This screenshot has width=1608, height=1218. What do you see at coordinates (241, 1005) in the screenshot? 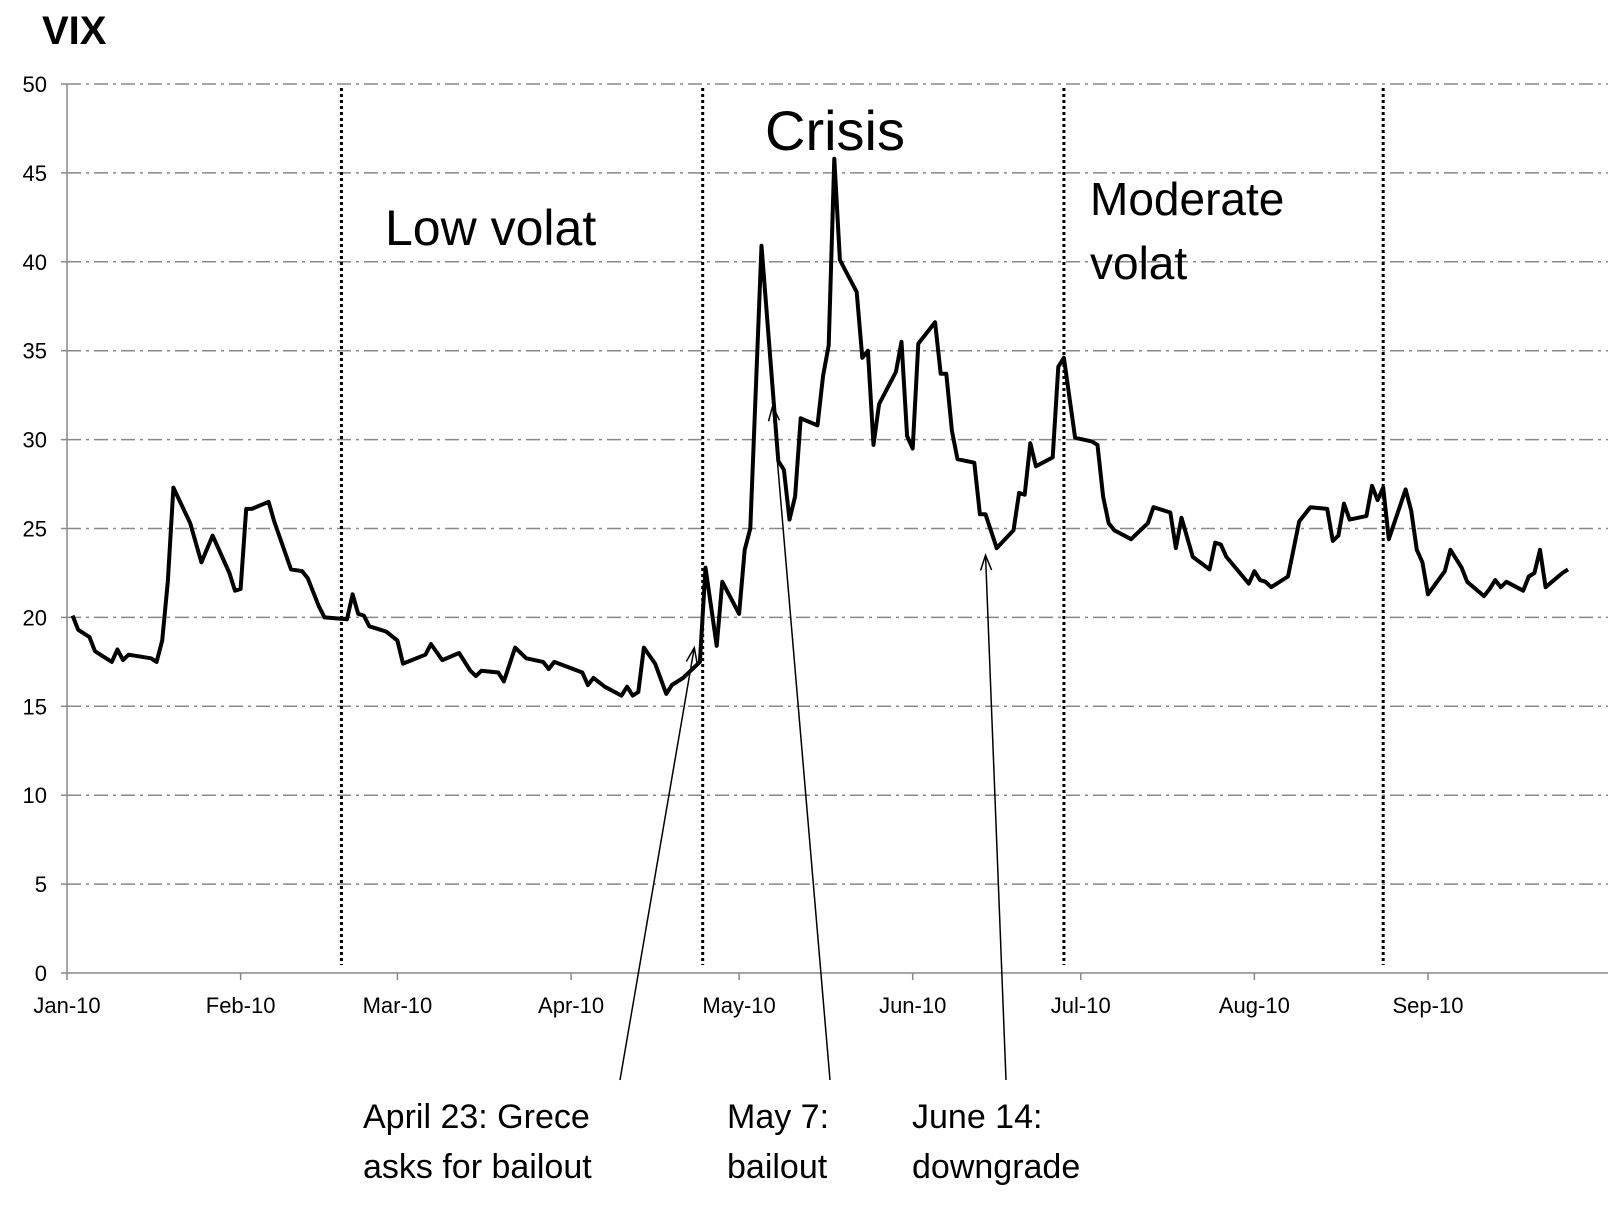
I see `x-tick-label: Feb-10` at bounding box center [241, 1005].